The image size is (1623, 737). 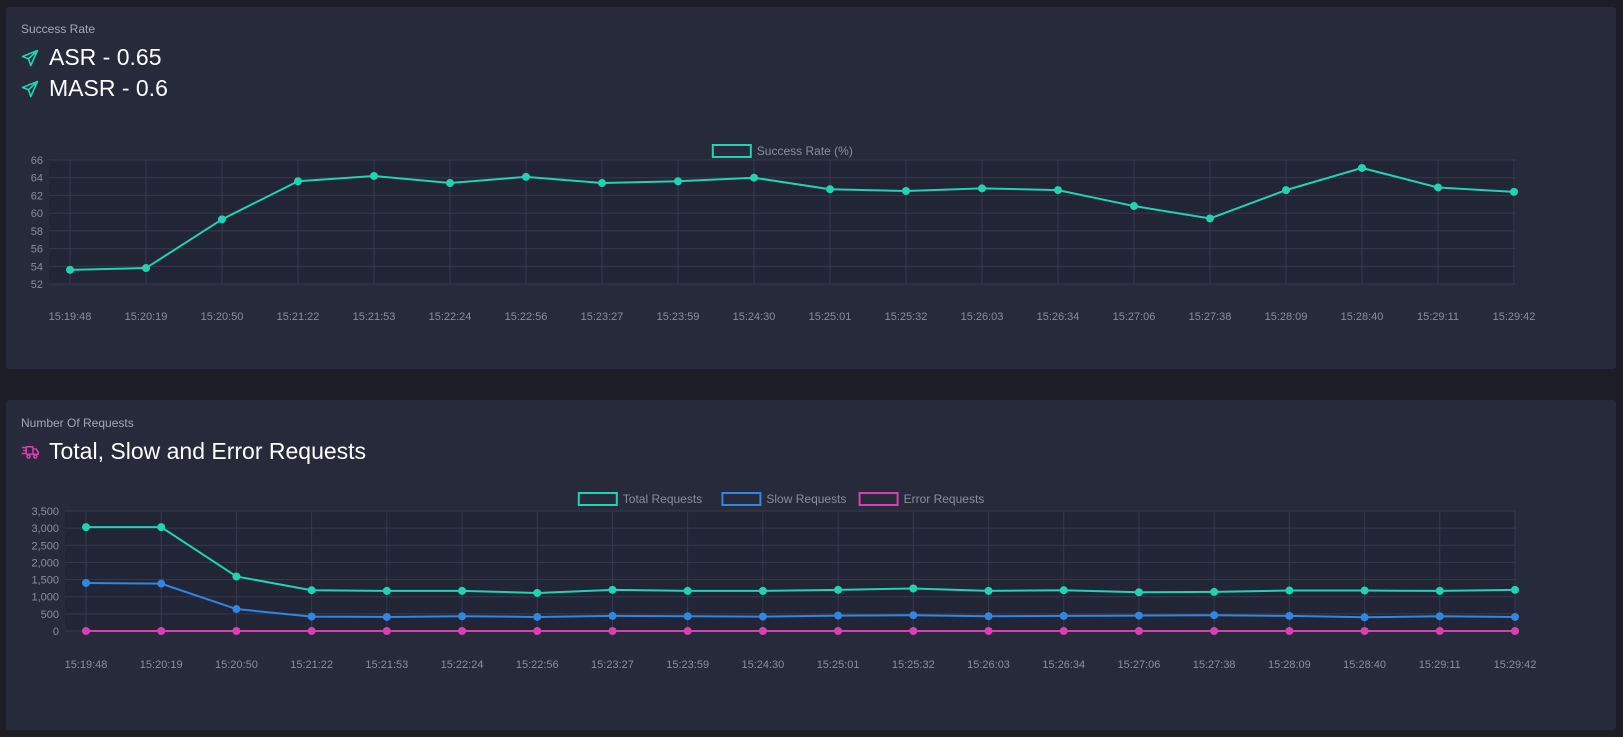 I want to click on legend-item: Error Requests, so click(x=921, y=499).